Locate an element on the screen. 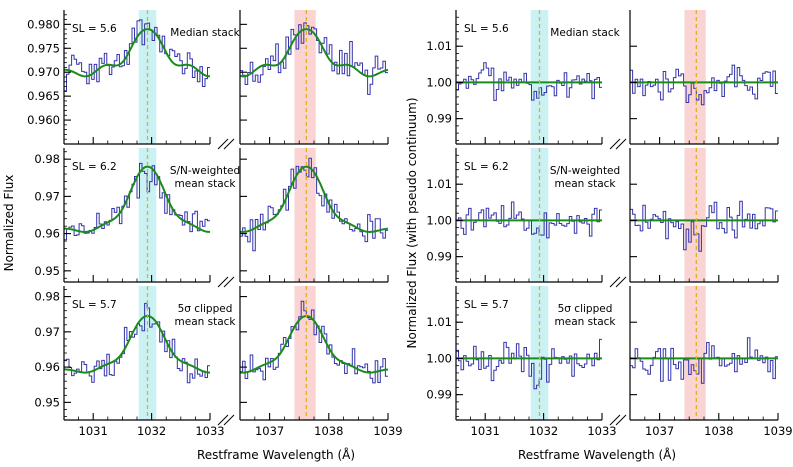 This screenshot has width=793, height=467. panel-right-row2-seg1: 0.99 1.00 1.01 is located at coordinates (526, 218).